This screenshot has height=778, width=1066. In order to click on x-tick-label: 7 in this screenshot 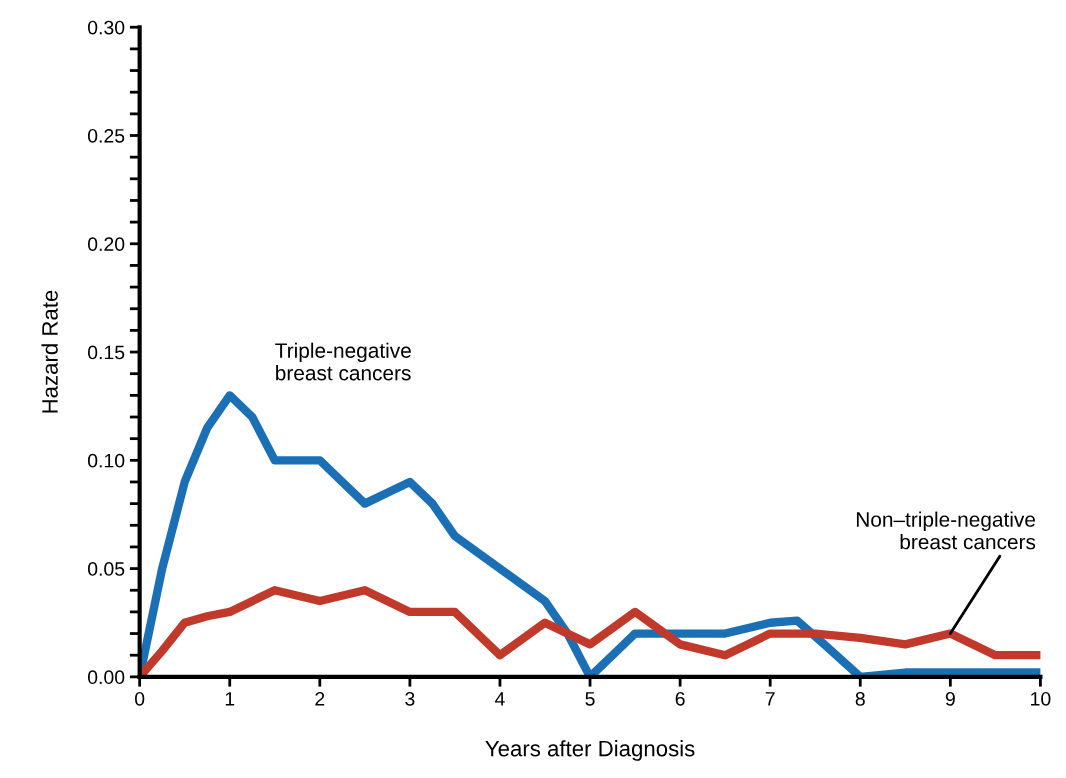, I will do `click(770, 699)`.